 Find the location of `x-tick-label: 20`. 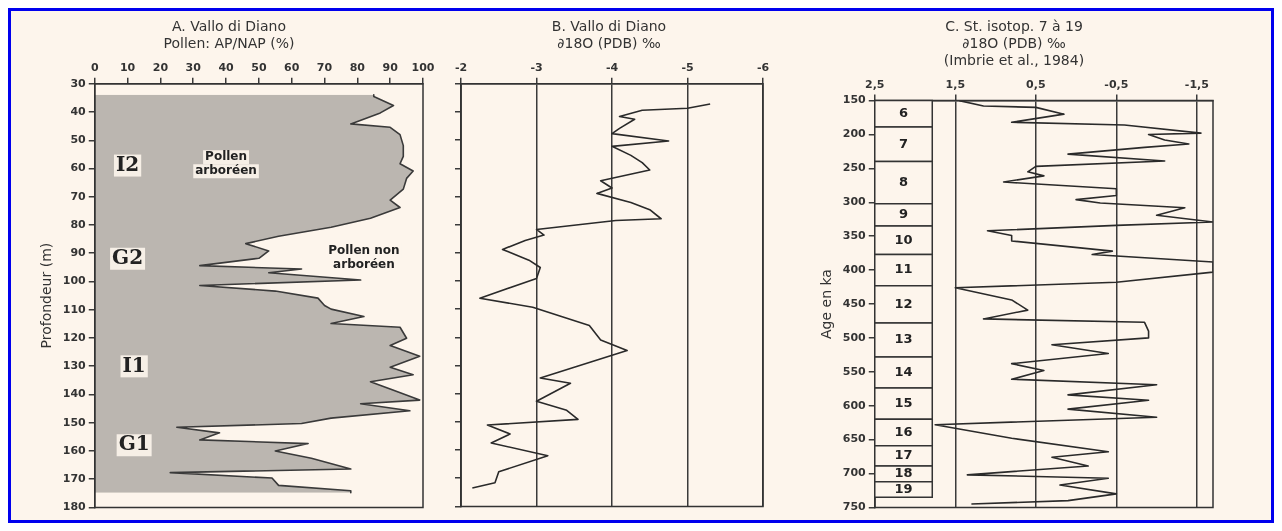

x-tick-label: 20 is located at coordinates (160, 68).